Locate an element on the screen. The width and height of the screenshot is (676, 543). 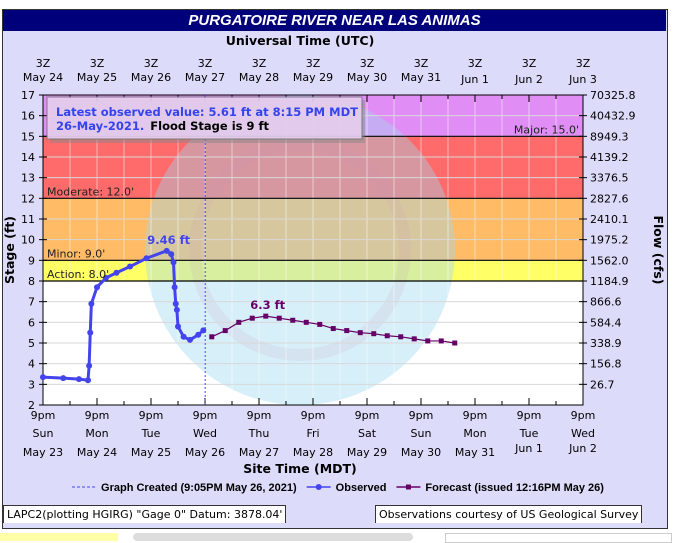
flow-tick-label: 1975.2 is located at coordinates (609, 240).